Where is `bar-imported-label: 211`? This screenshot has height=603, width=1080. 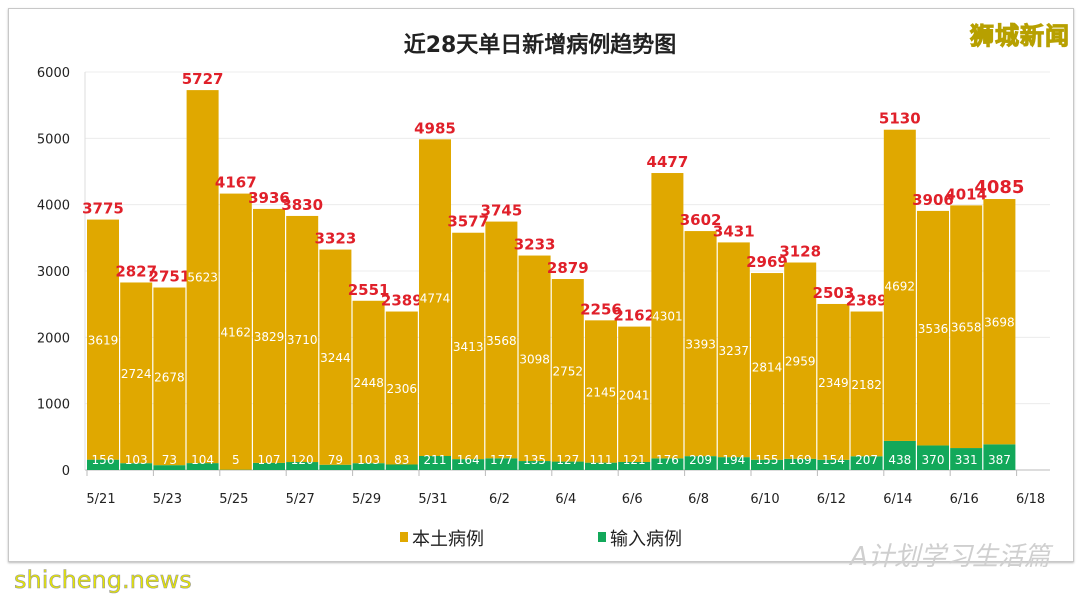
bar-imported-label: 211 is located at coordinates (435, 460).